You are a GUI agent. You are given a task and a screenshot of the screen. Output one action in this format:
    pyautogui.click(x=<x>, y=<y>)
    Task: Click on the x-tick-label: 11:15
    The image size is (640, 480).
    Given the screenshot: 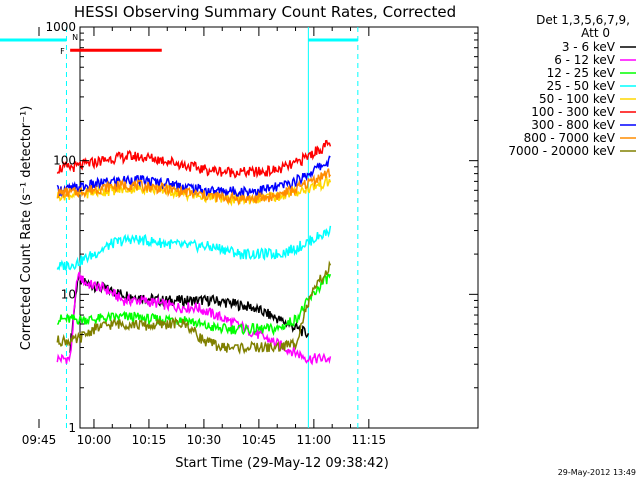 What is the action you would take?
    pyautogui.click(x=369, y=440)
    